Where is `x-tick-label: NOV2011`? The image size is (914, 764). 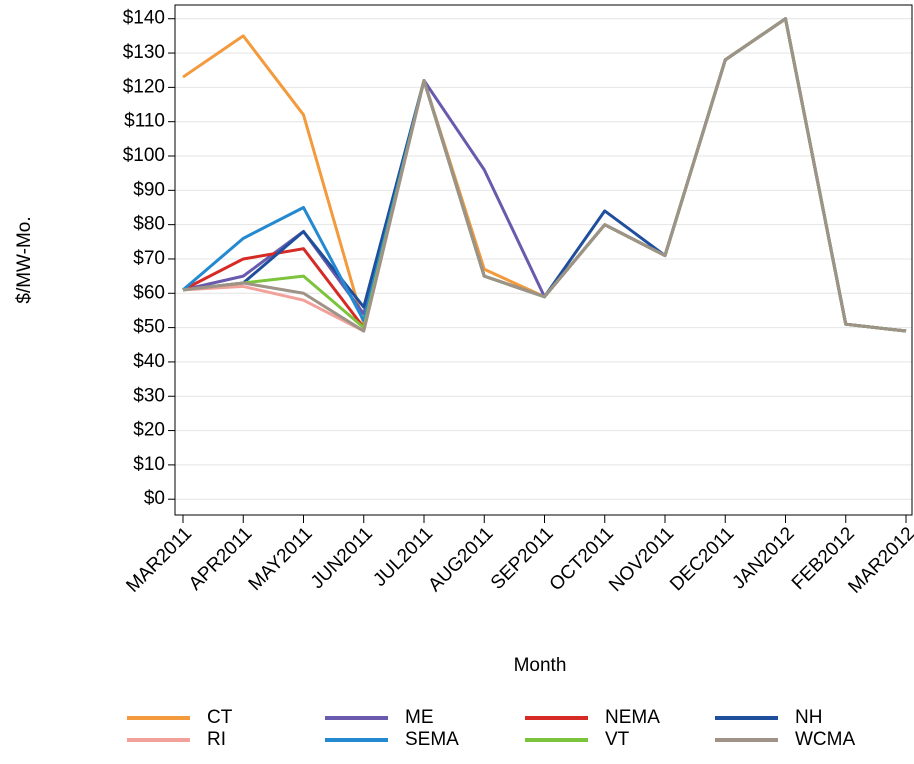
x-tick-label: NOV2011 is located at coordinates (641, 559).